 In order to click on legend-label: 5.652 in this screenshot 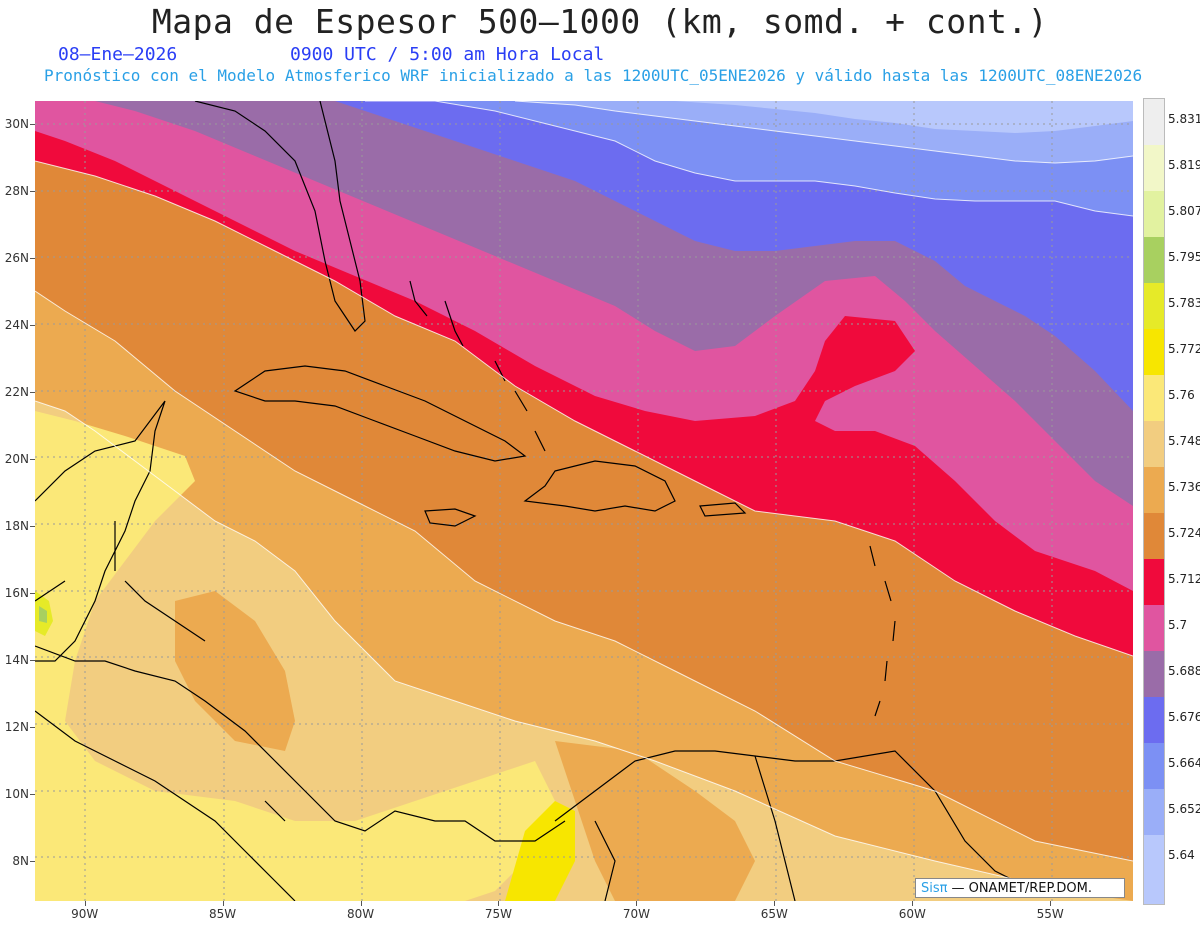, I will do `click(1184, 808)`.